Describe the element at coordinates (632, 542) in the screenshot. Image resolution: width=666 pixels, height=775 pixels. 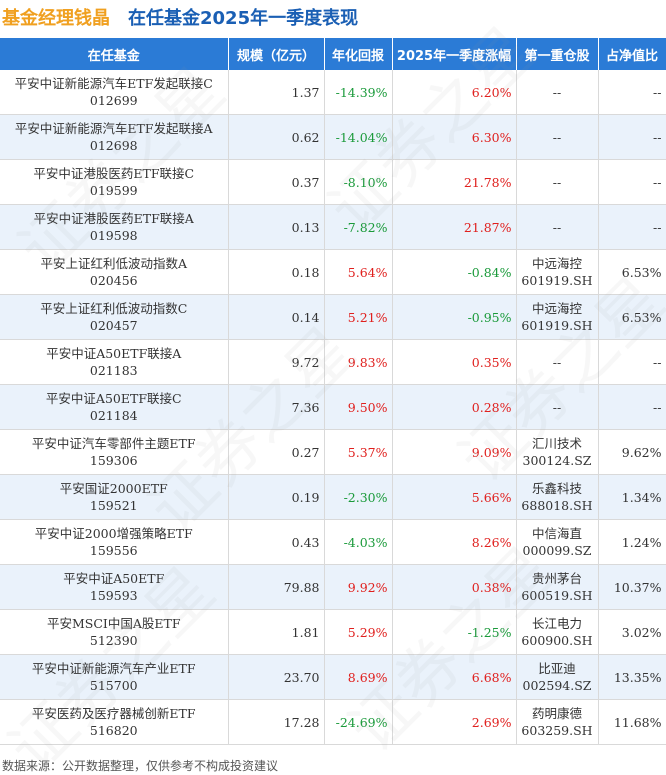
I see `cell-net-ratio: 1.24%` at that location.